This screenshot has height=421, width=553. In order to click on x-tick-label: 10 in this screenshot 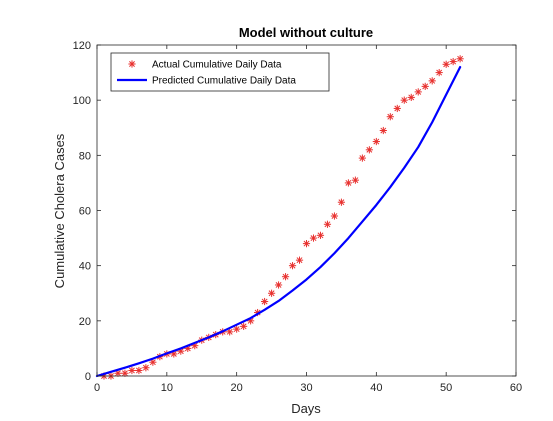, I will do `click(167, 388)`.